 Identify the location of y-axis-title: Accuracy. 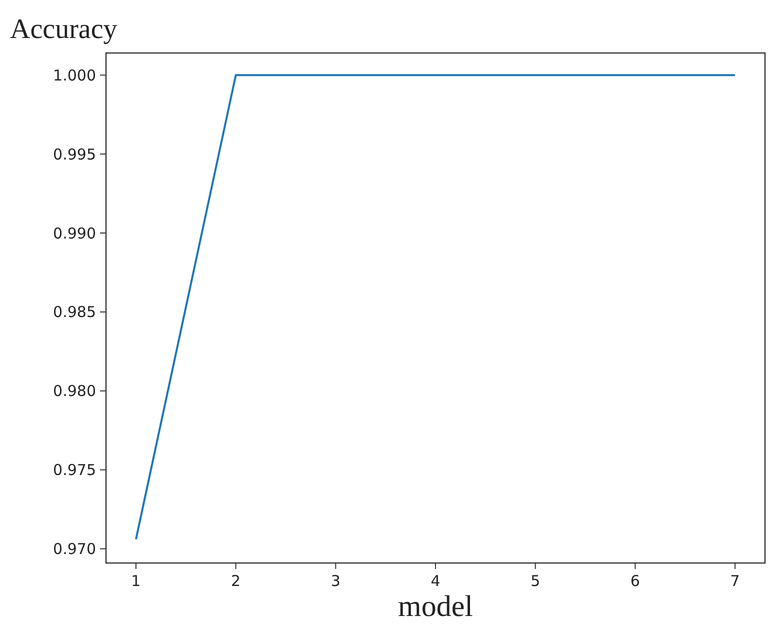
(64, 29).